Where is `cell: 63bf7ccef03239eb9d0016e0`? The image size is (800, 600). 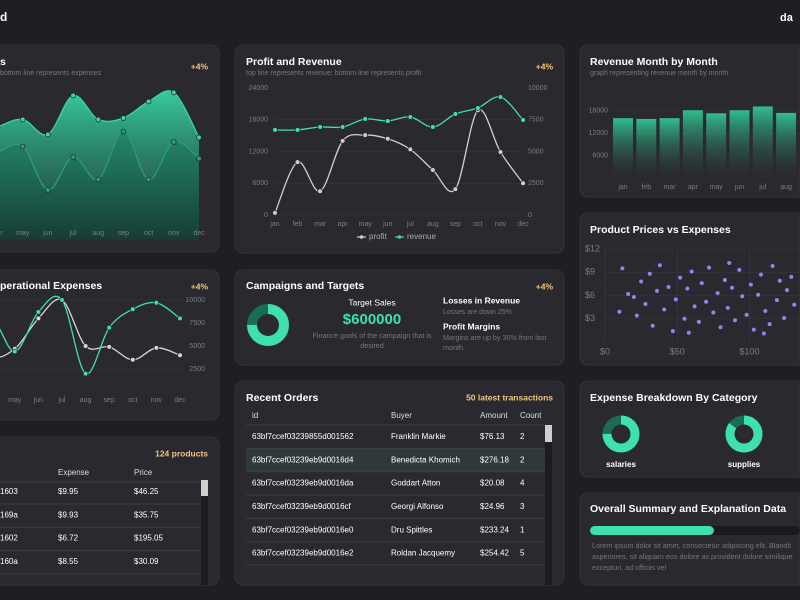 cell: 63bf7ccef03239eb9d0016e0 is located at coordinates (303, 529).